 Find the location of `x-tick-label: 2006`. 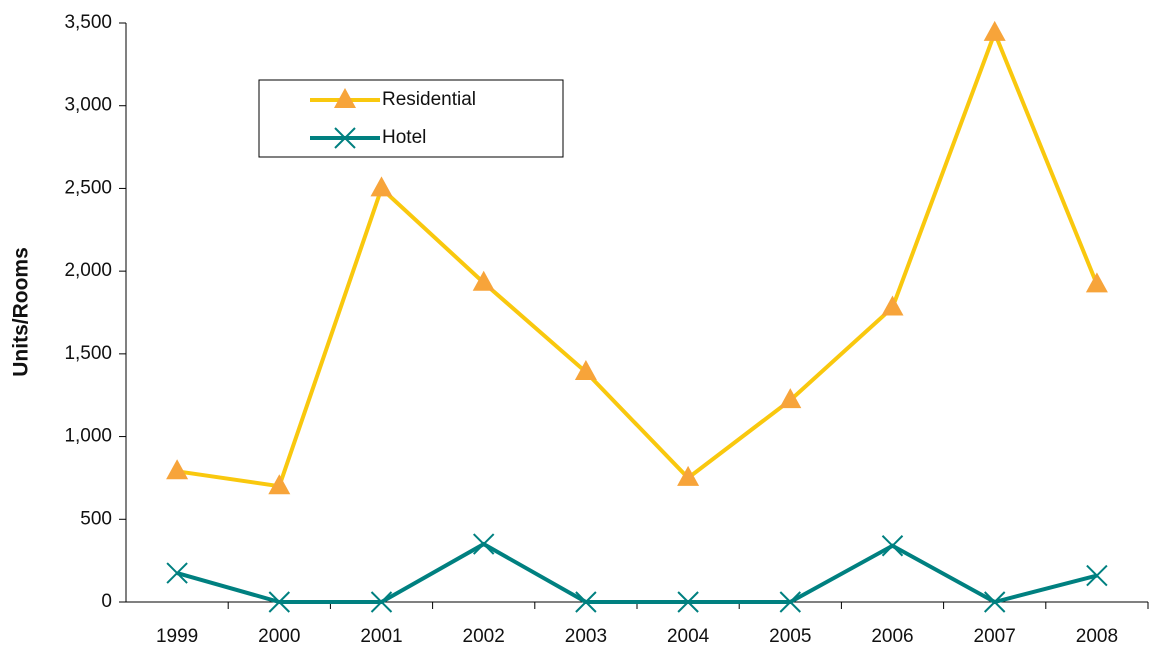

x-tick-label: 2006 is located at coordinates (892, 636).